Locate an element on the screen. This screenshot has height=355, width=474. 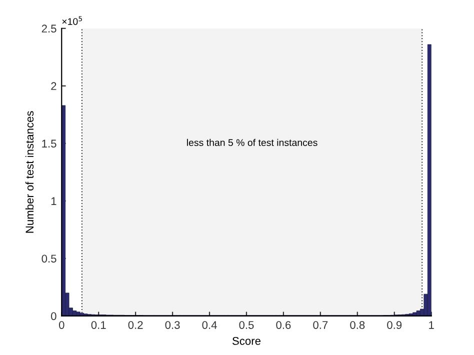
text: ×10$^{5}$ is located at coordinates (72, 20).